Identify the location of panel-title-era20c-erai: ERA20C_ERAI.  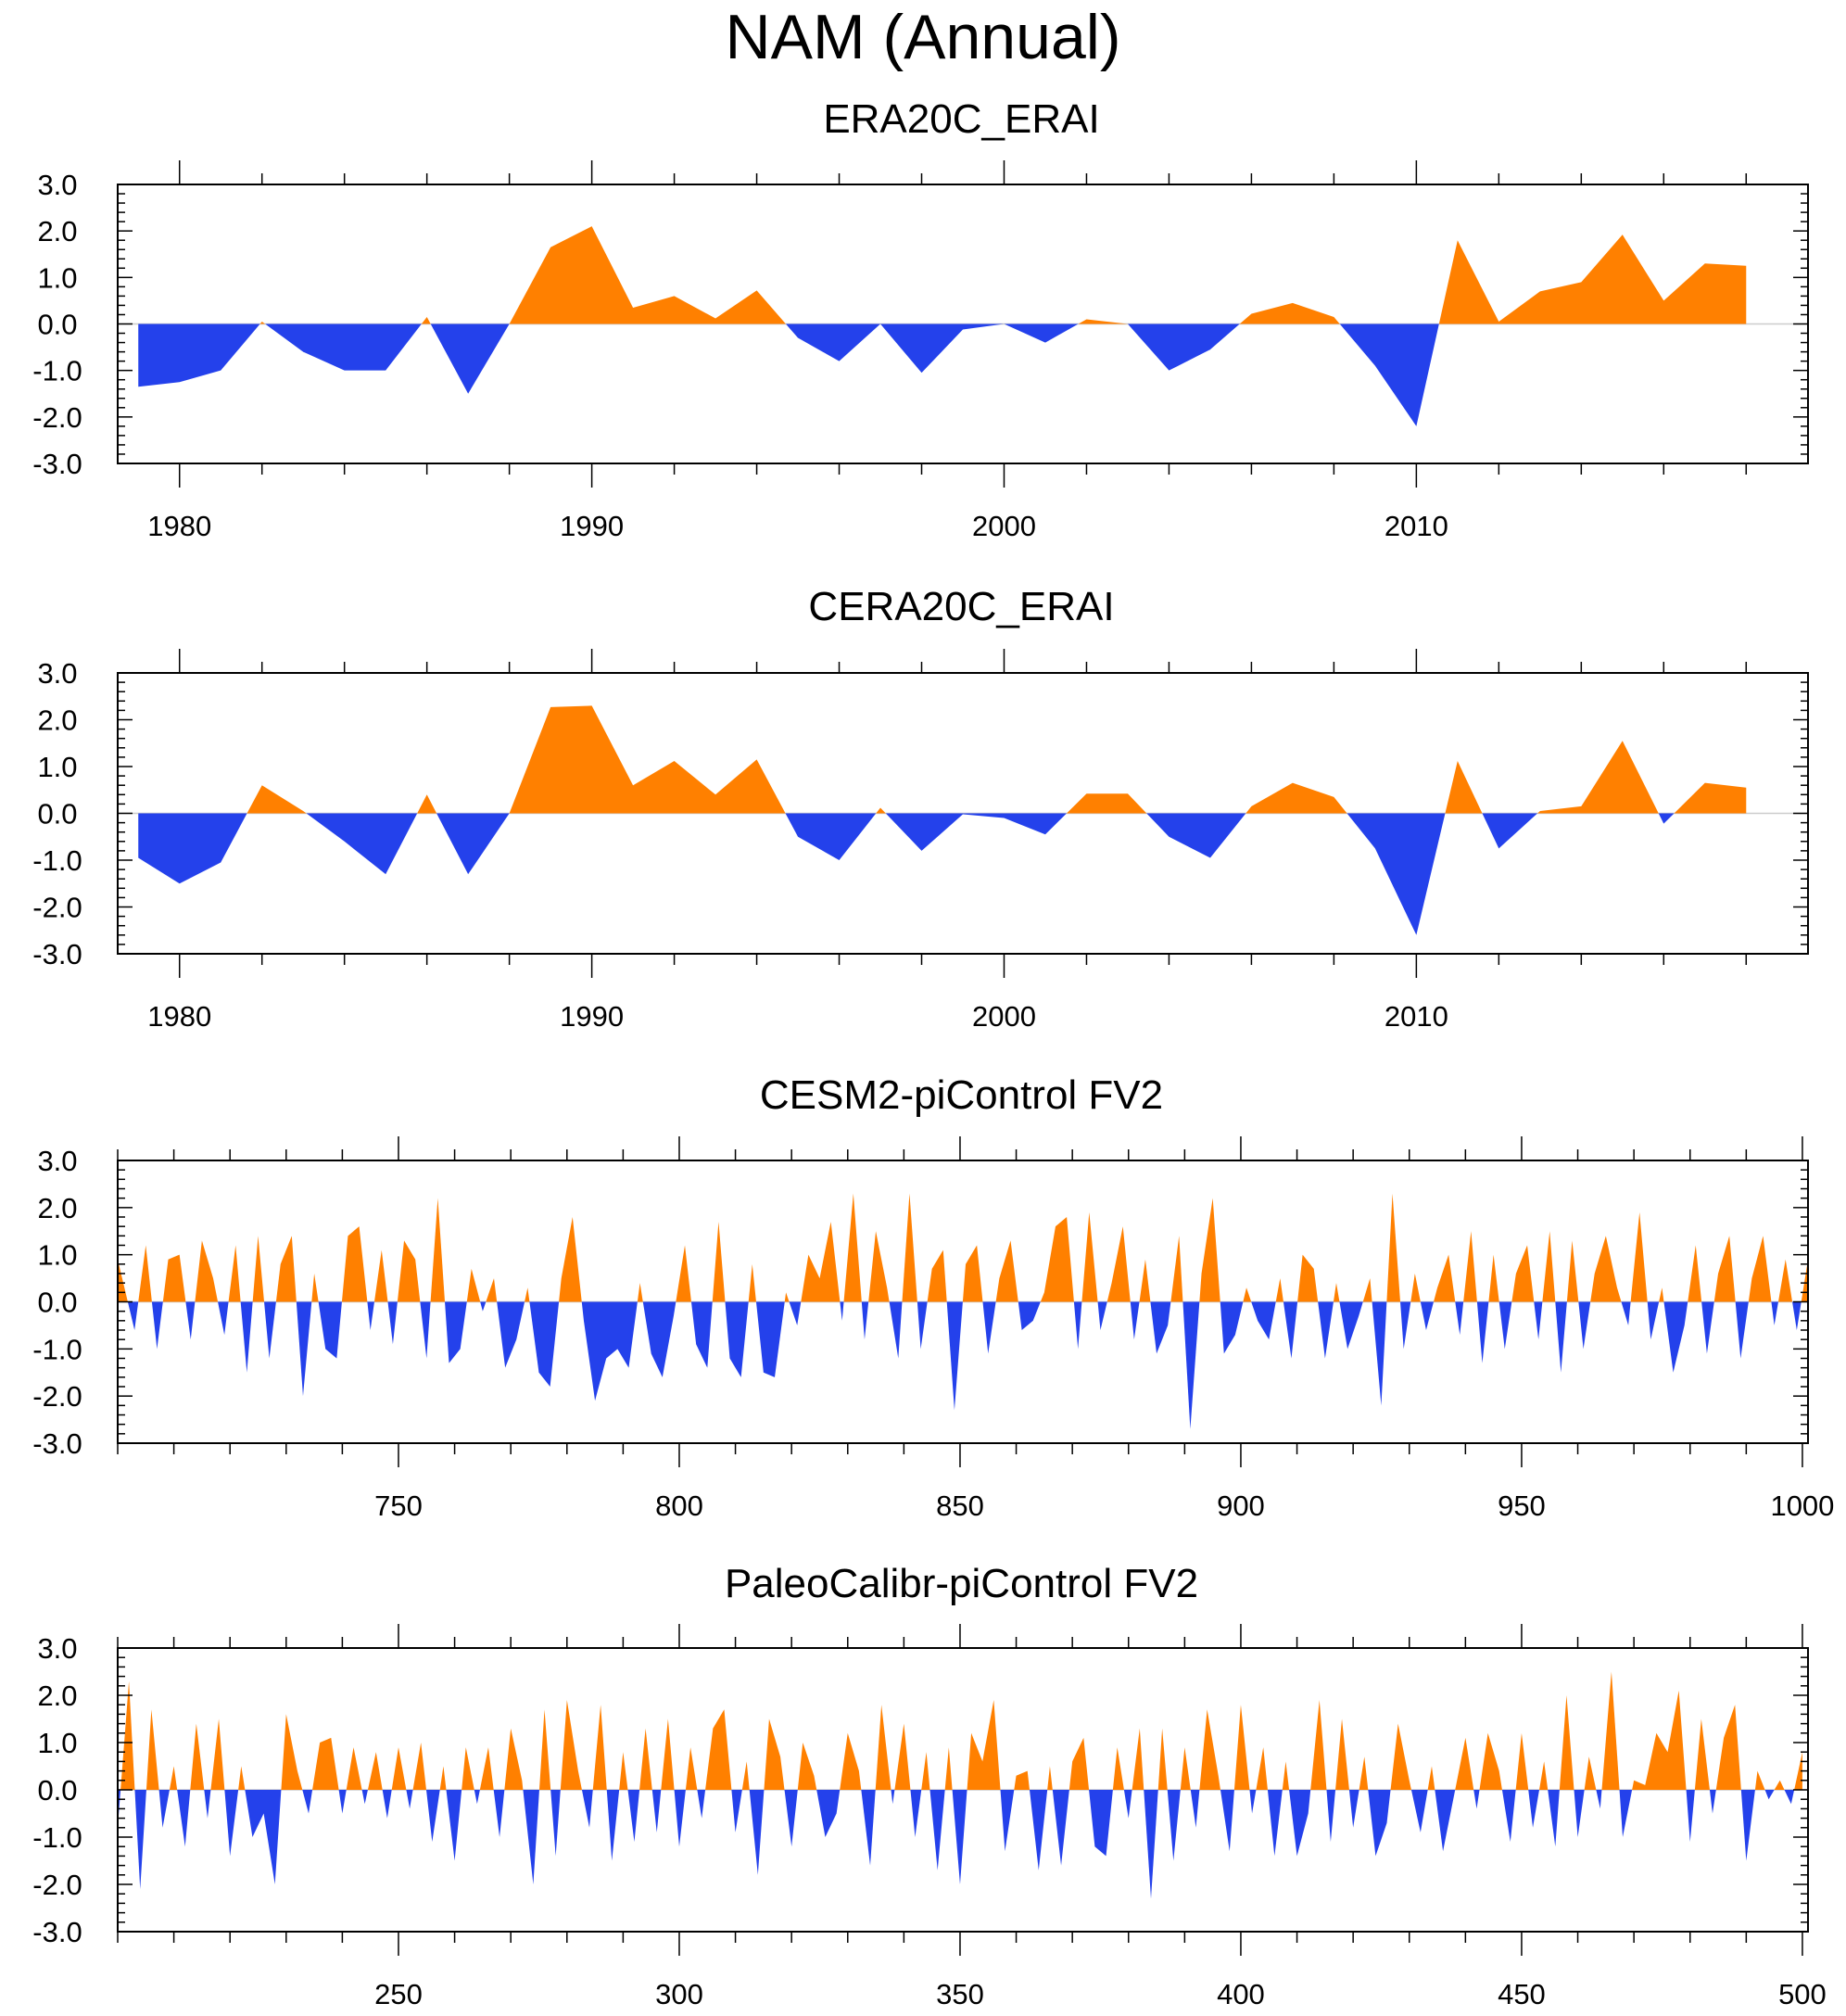
(961, 119).